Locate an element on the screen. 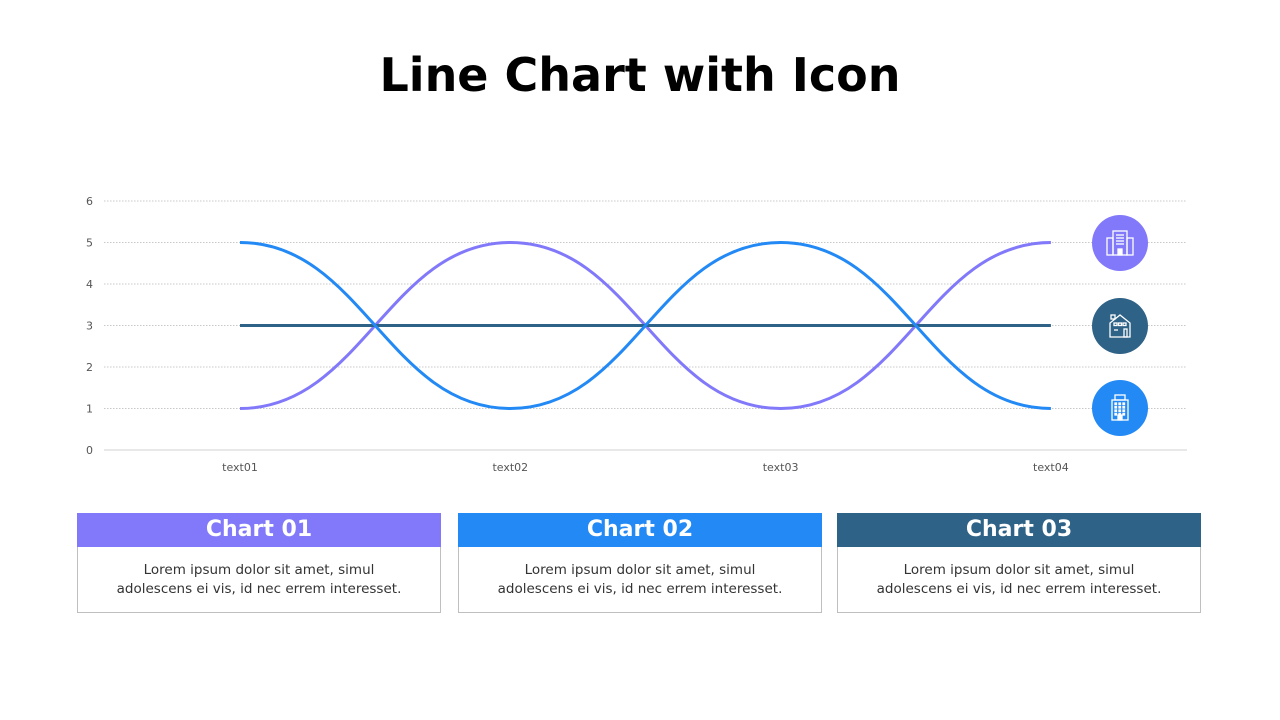  office-buildings-icon is located at coordinates (1120, 243).